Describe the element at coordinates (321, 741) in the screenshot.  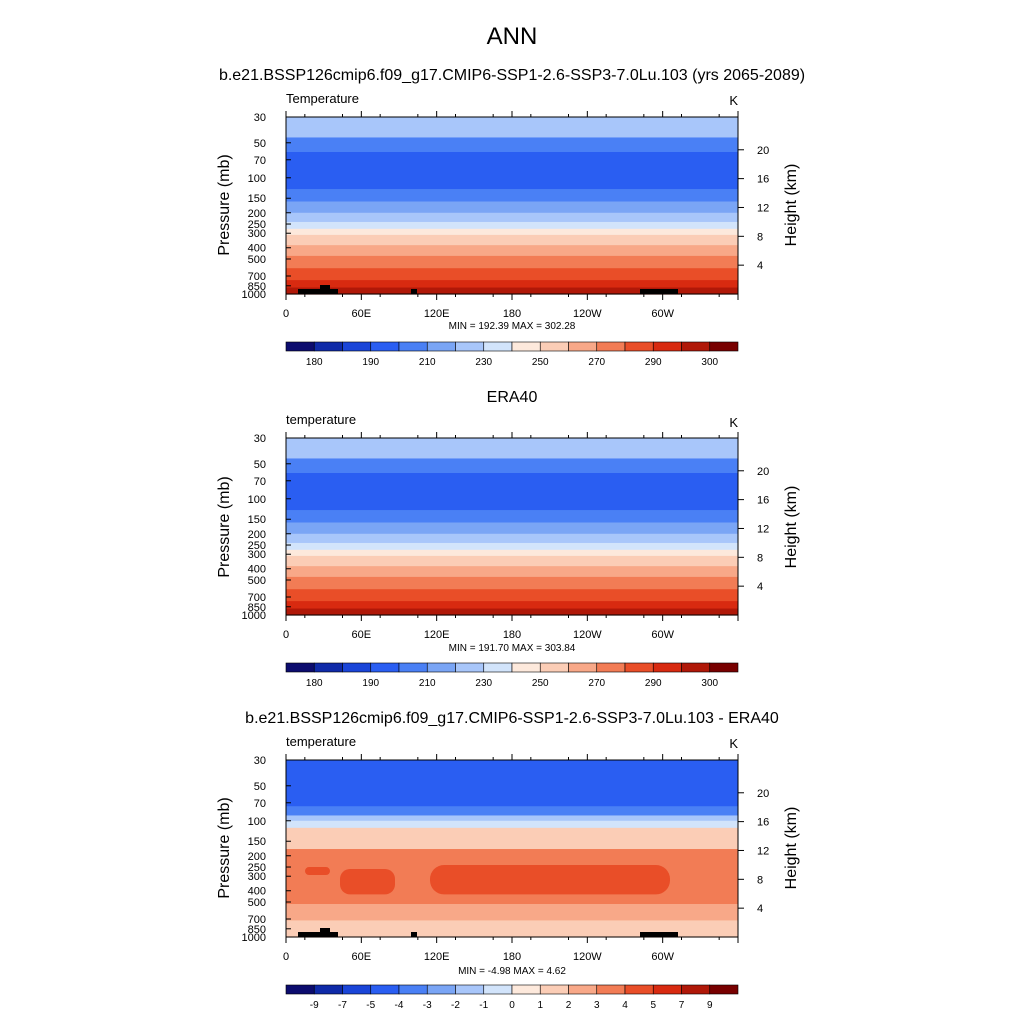
I see `panel-3-left-label: temperature` at that location.